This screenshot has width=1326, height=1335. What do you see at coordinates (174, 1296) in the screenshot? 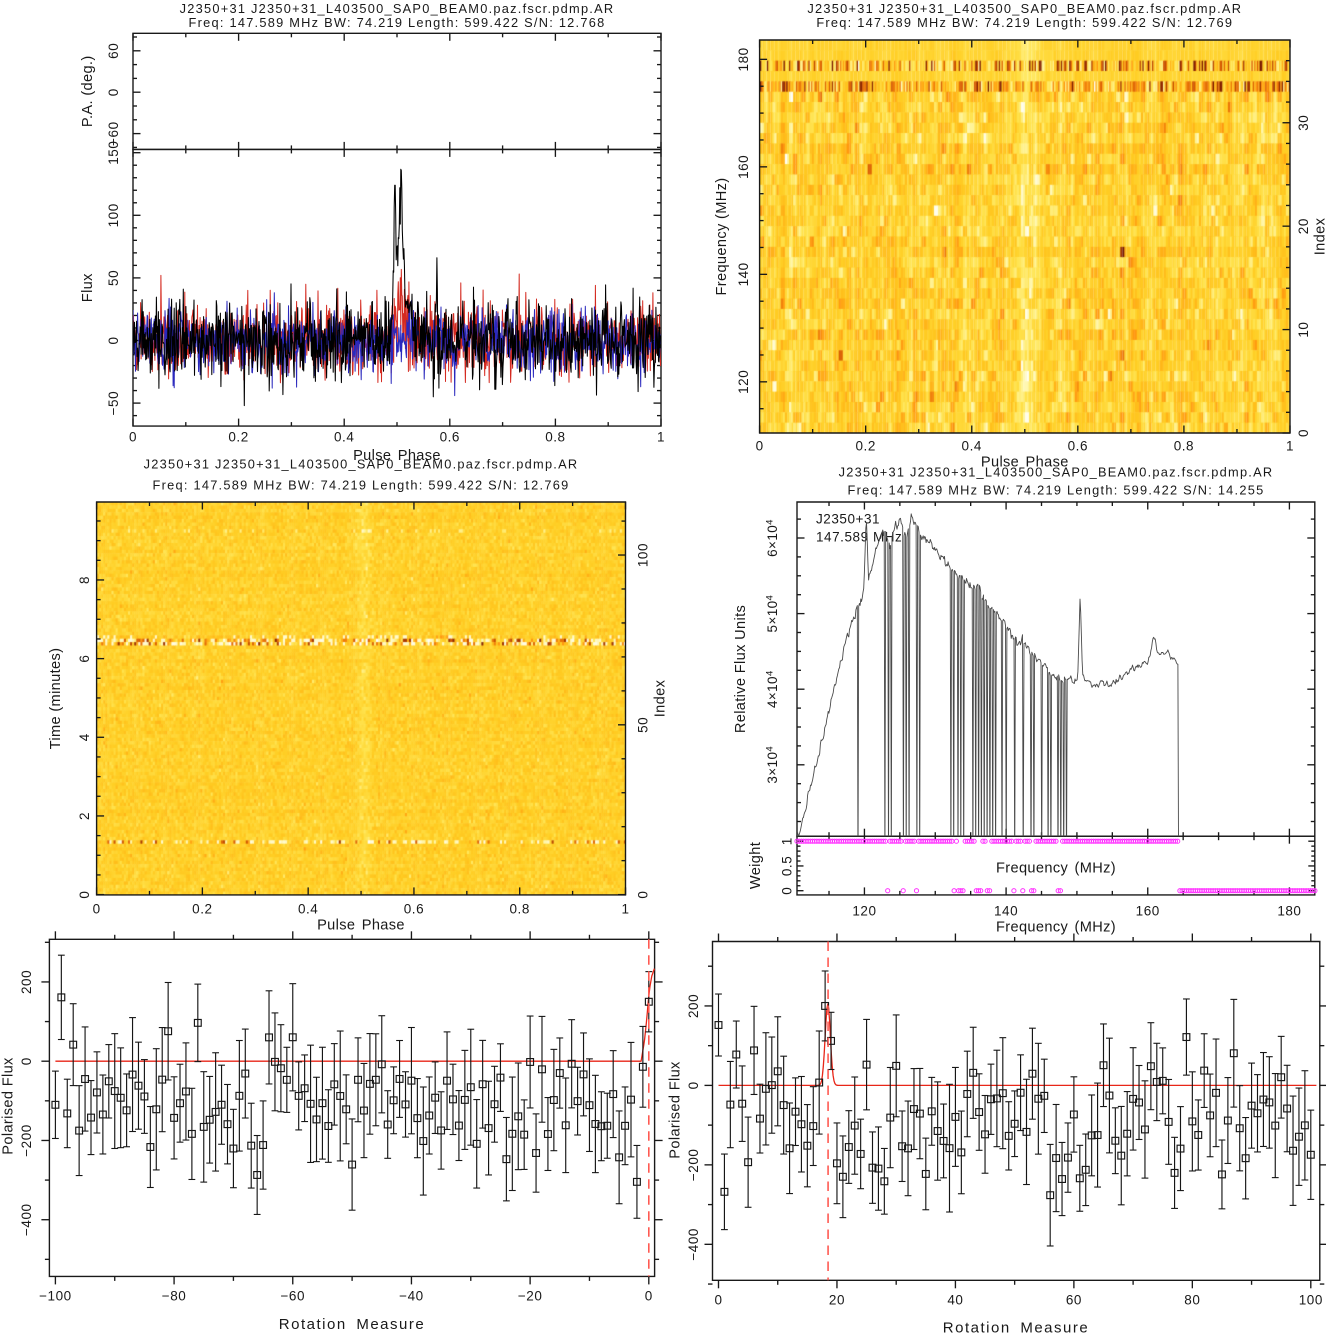
I see `svg-text: −80` at bounding box center [174, 1296].